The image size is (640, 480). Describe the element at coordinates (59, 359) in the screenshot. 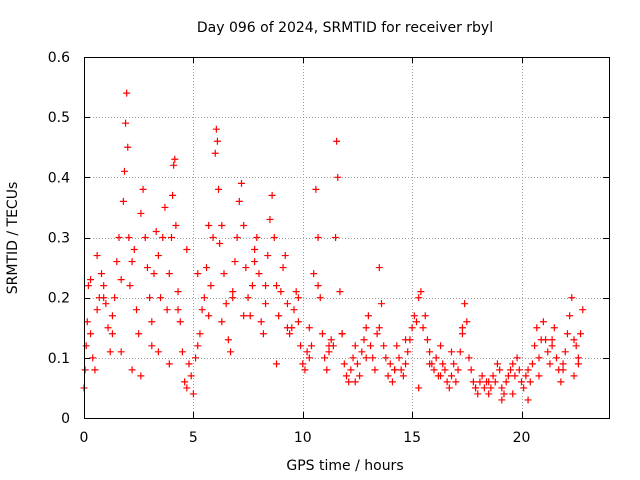

I see `y-tick-label: 0.1` at that location.